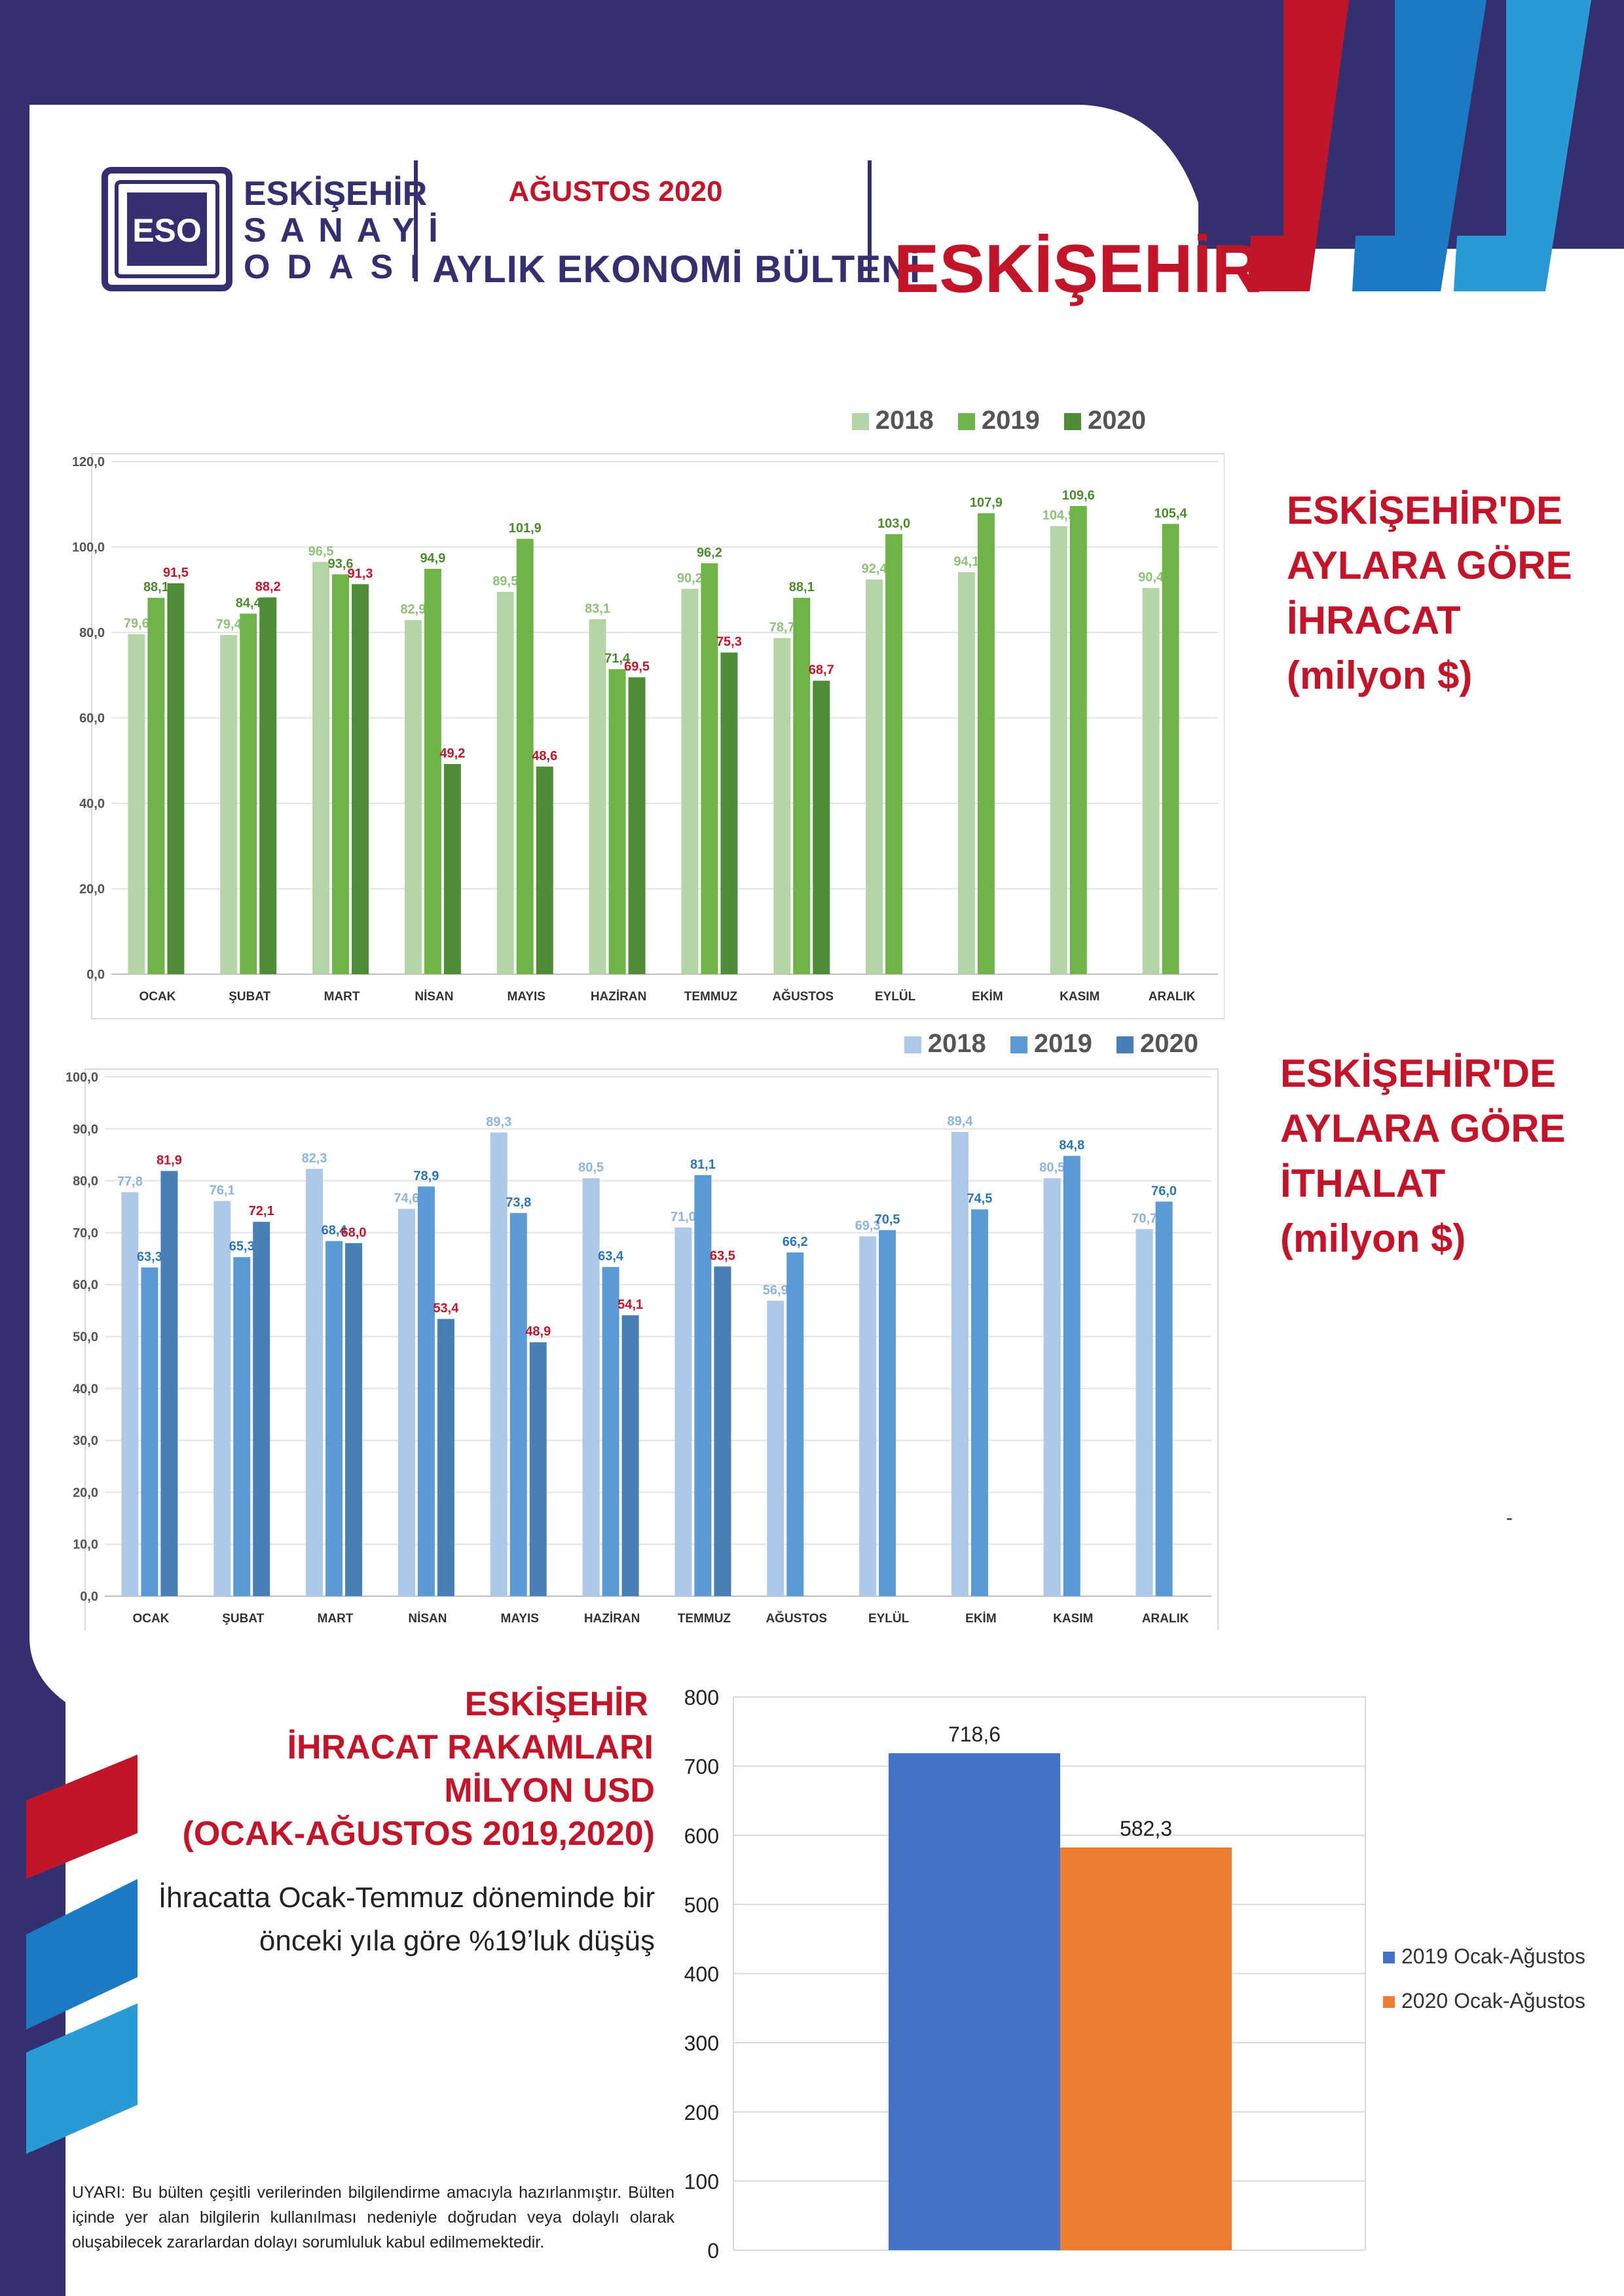  What do you see at coordinates (868, 1225) in the screenshot?
I see `data-label-2018: 69,3` at bounding box center [868, 1225].